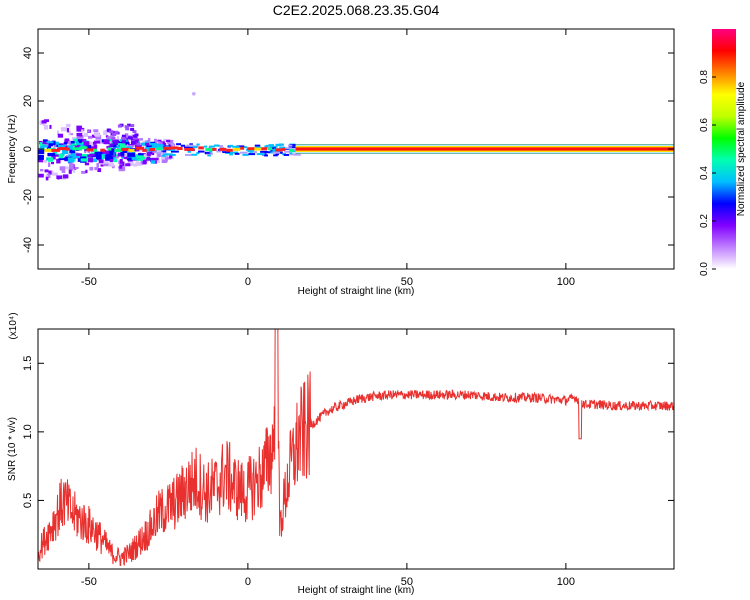 This screenshot has height=600, width=750. I want to click on x-tick-label: 100, so click(566, 282).